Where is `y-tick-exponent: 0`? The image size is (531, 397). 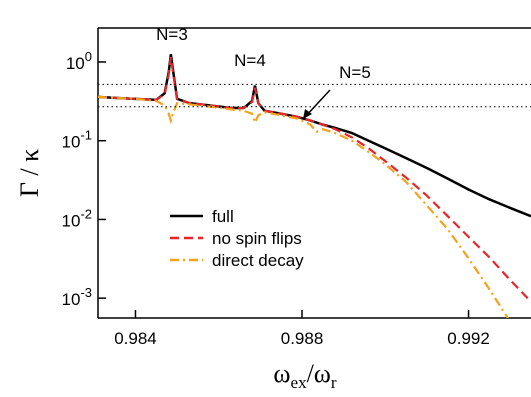
y-tick-exponent: 0 is located at coordinates (88, 56).